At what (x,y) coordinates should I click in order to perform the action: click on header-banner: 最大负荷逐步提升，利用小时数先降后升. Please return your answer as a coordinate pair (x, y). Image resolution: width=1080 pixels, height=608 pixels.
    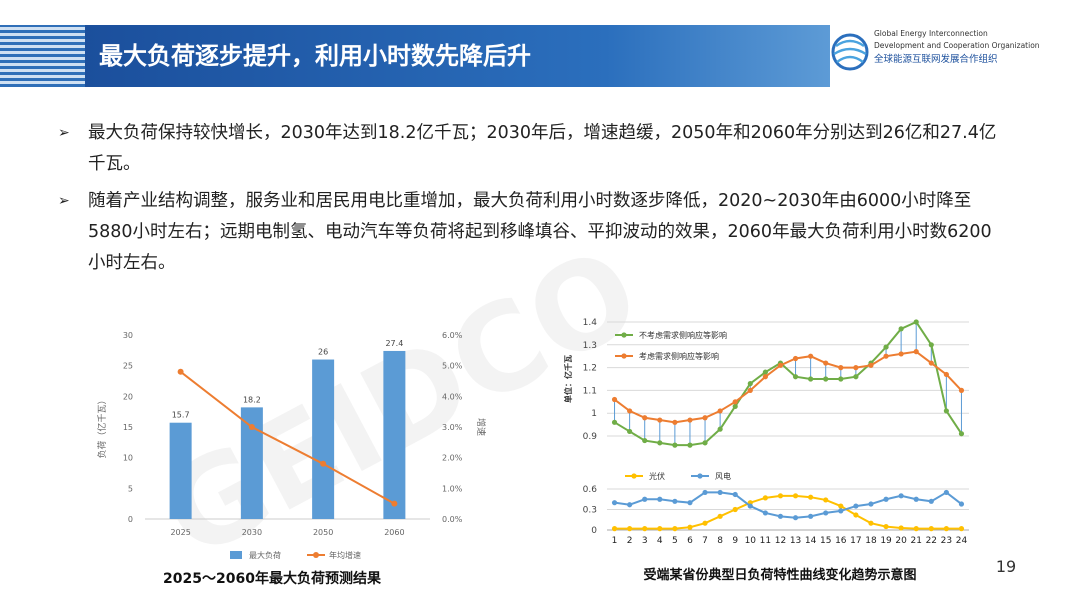
    Looking at the image, I should click on (457, 56).